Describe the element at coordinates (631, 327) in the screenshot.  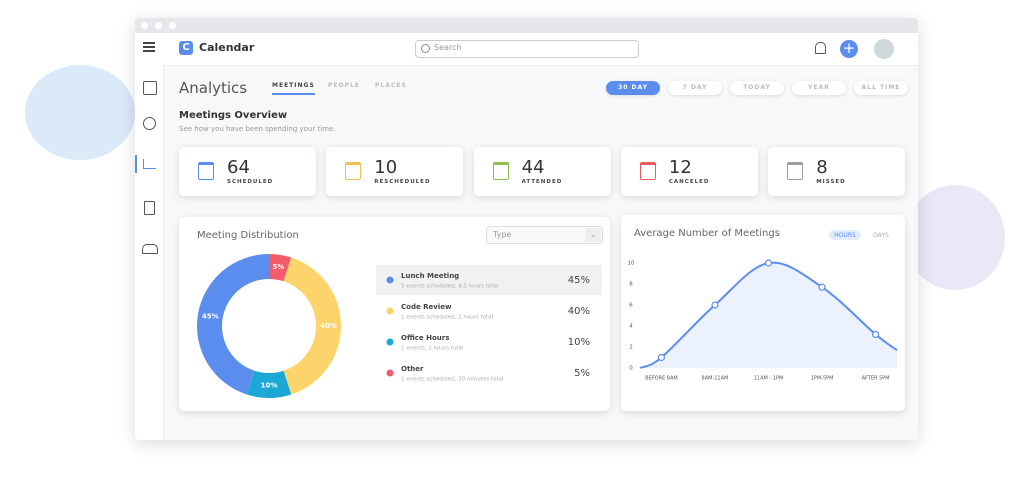
I see `y-tick-label: 4` at that location.